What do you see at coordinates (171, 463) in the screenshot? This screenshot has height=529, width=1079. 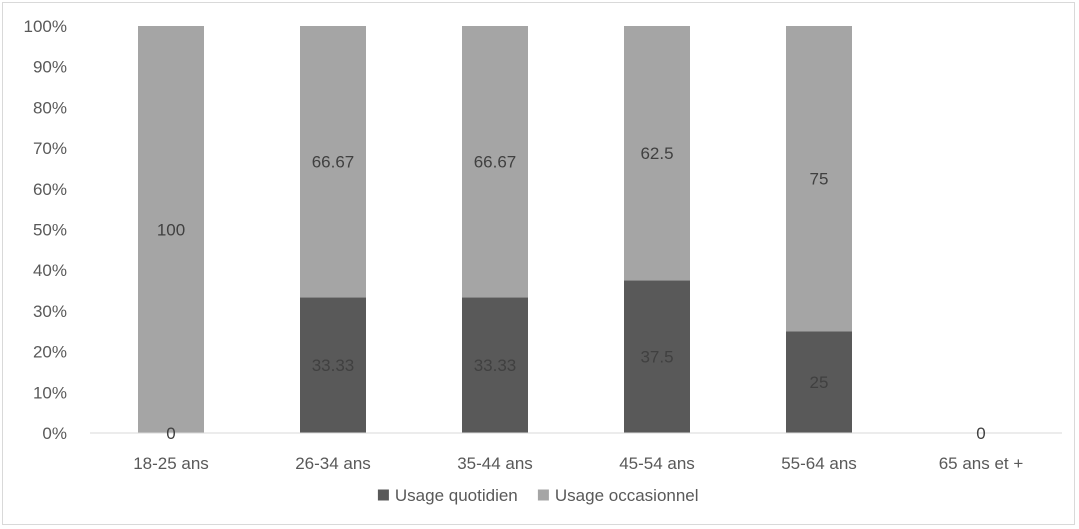 I see `x-tick-label: 18-25 ans` at bounding box center [171, 463].